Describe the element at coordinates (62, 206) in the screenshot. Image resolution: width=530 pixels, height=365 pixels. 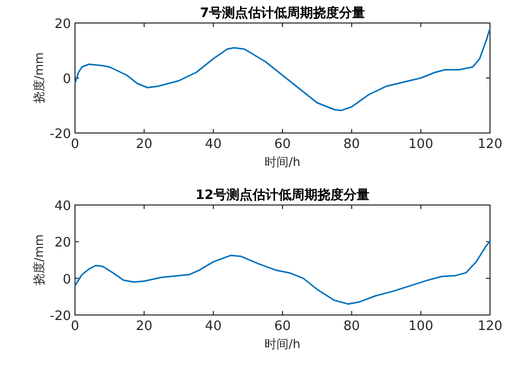
I see `y-tick-label: 40` at that location.